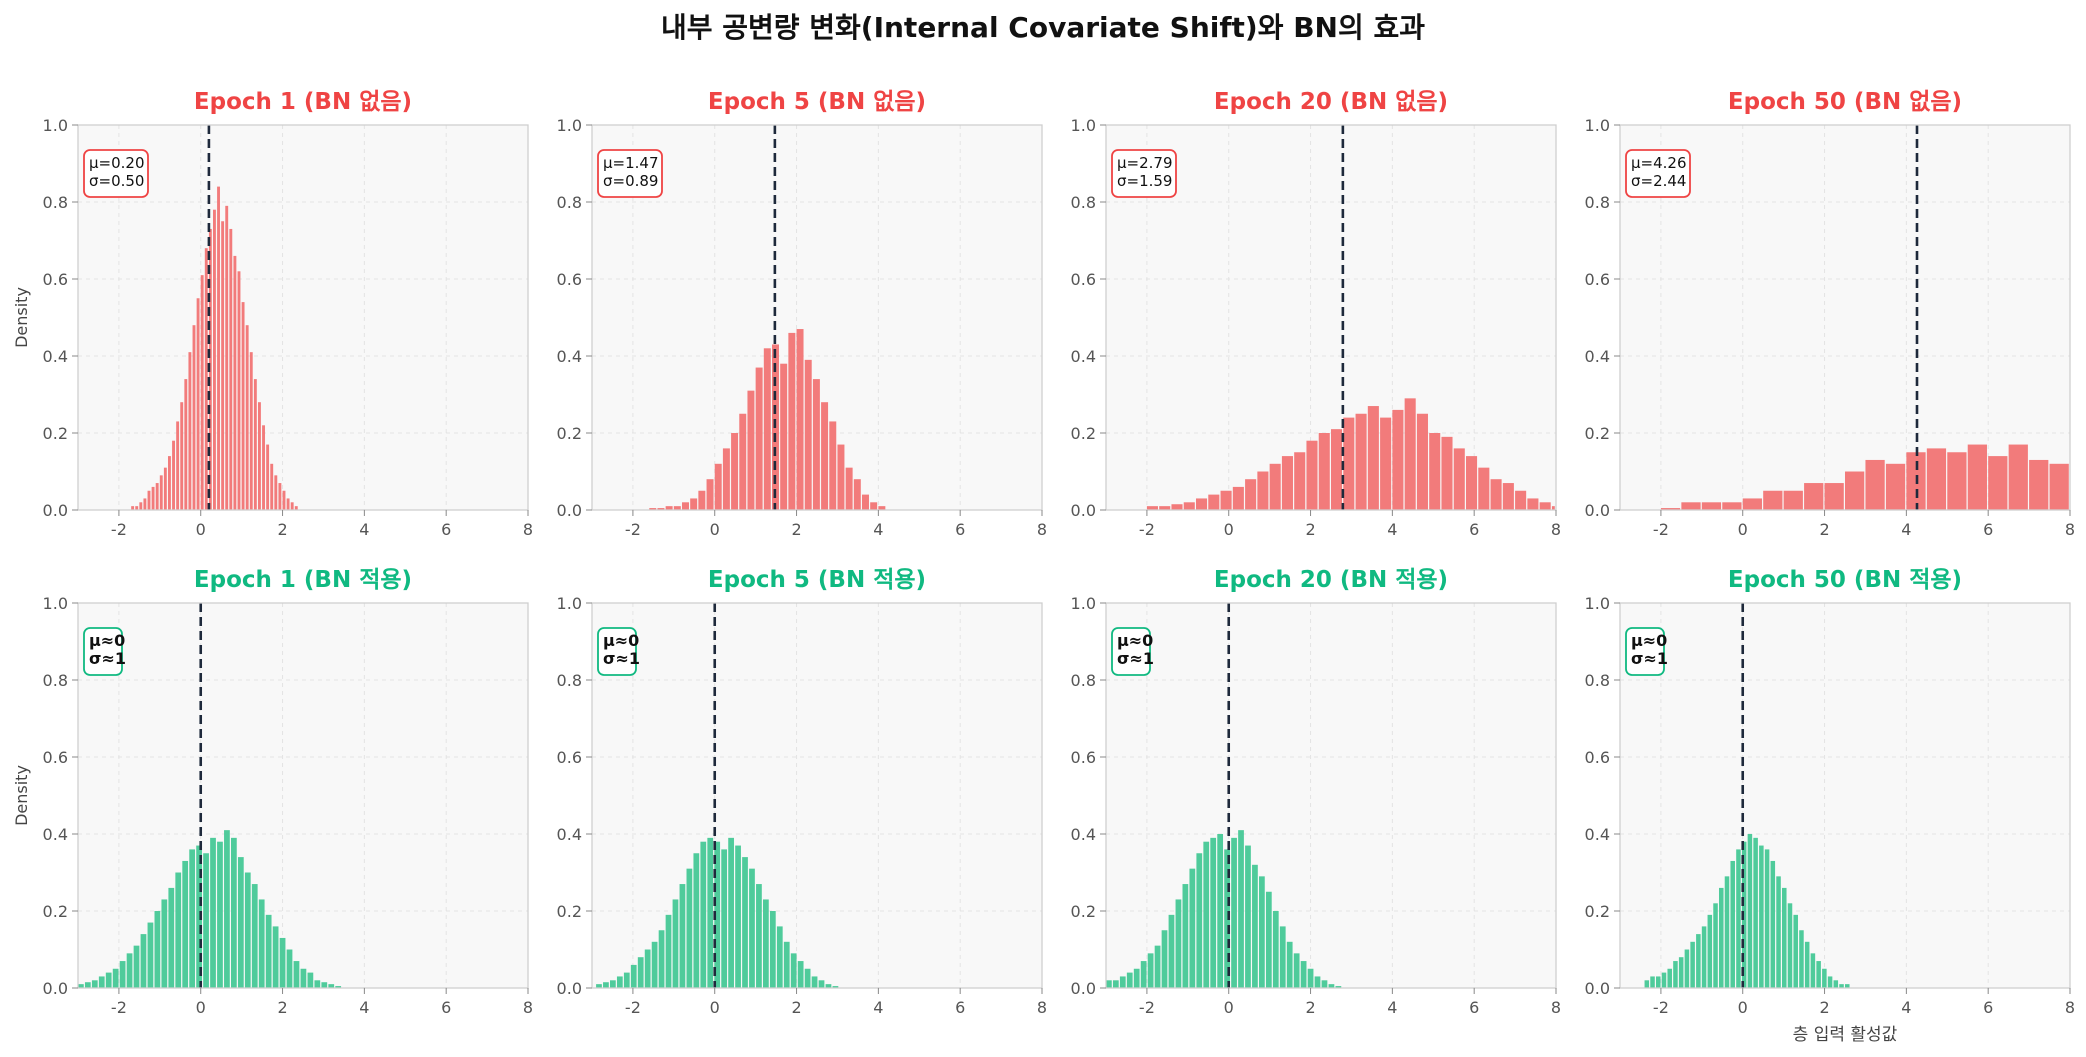 The width and height of the screenshot is (2086, 1057). What do you see at coordinates (1597, 757) in the screenshot?
I see `y-tick-label: 0.6` at bounding box center [1597, 757].